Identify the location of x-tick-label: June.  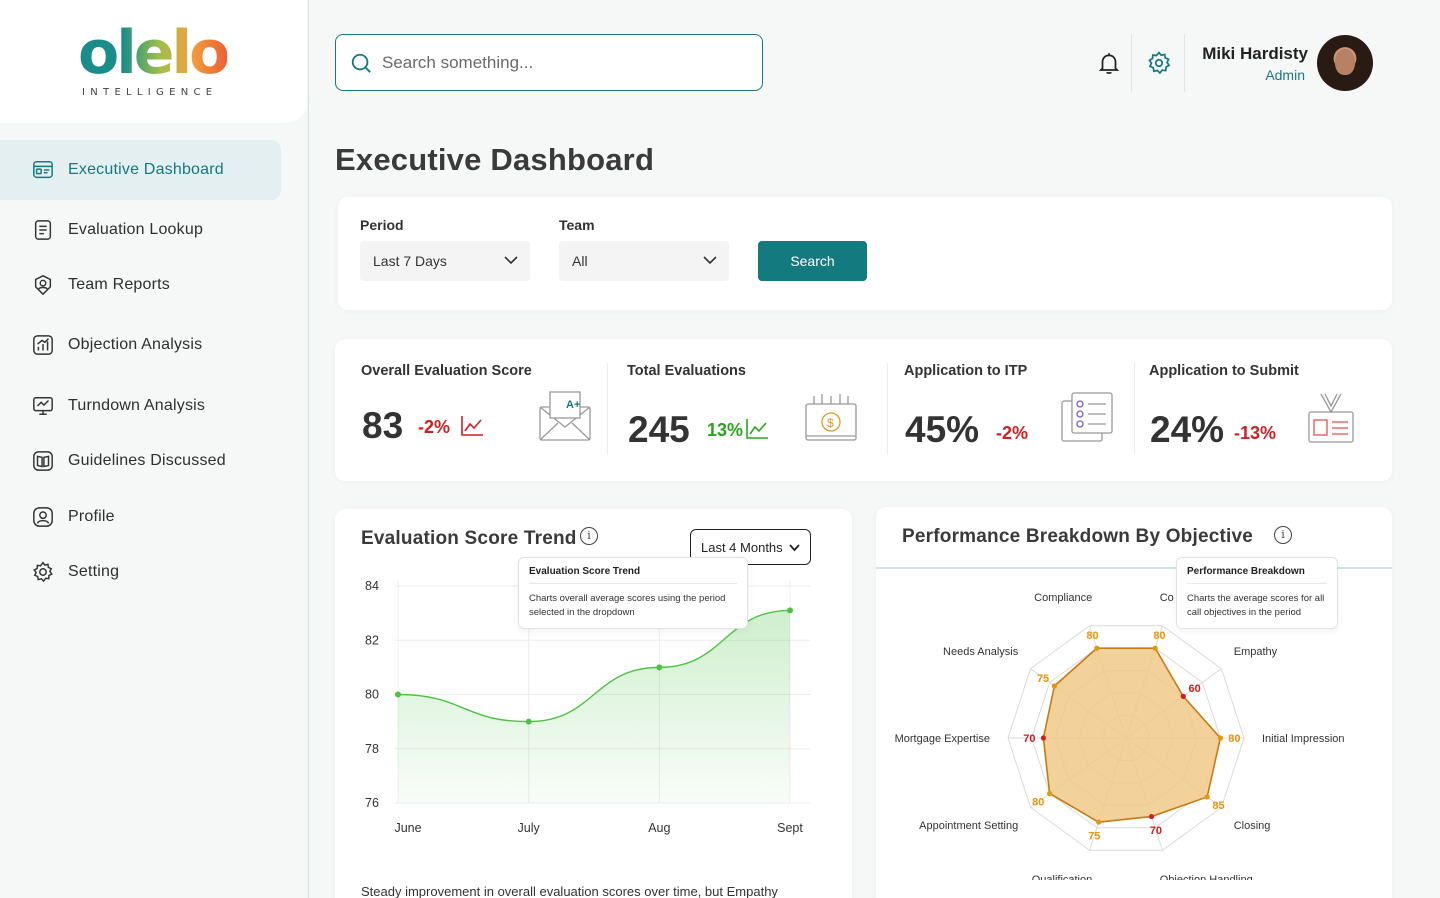
(407, 828).